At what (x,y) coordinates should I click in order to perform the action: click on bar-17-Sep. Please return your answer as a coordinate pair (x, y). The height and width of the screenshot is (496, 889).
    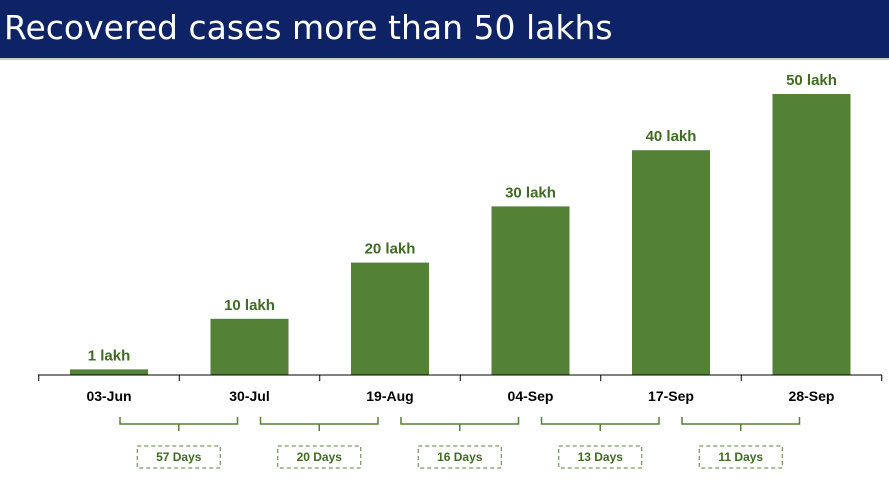
    Looking at the image, I should click on (671, 262).